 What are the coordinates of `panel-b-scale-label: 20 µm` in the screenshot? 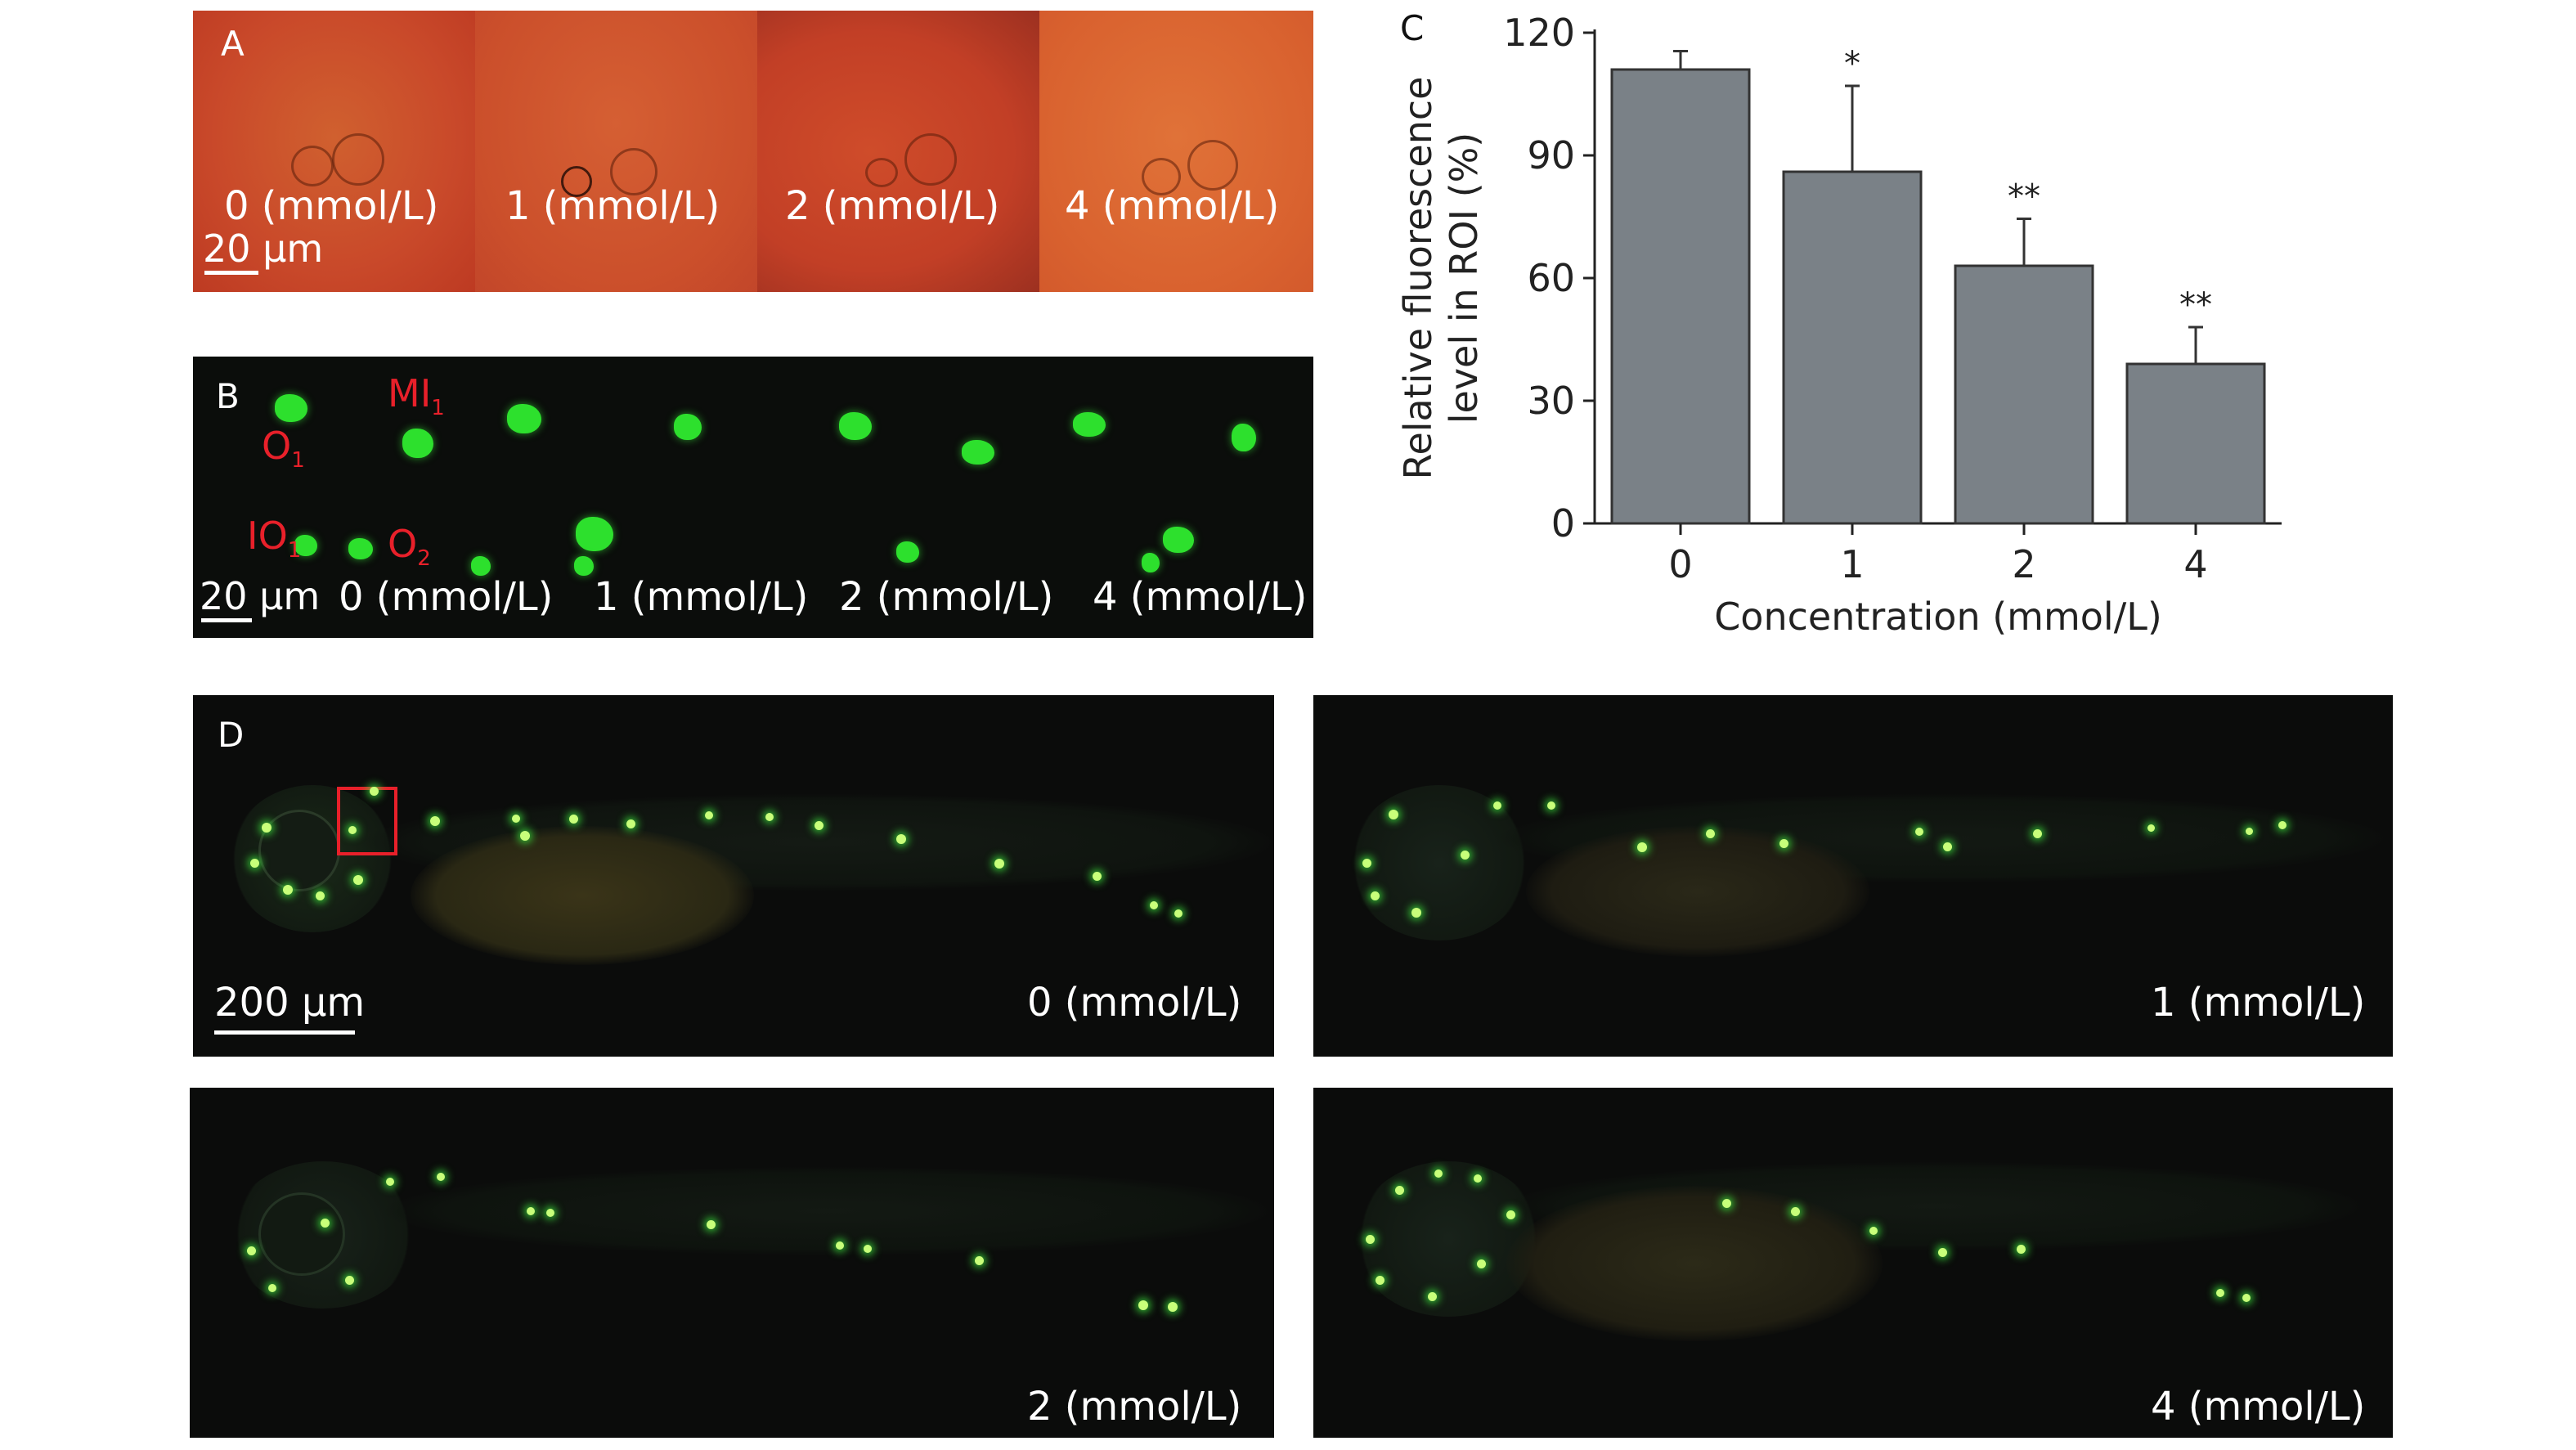 It's located at (261, 596).